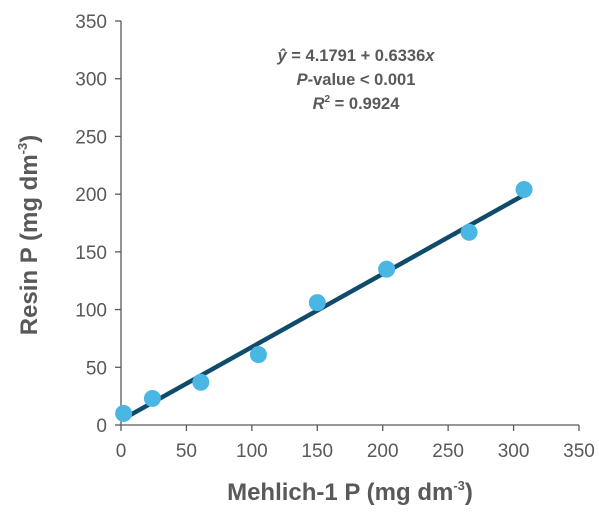 This screenshot has width=599, height=515. I want to click on x-tick-label: 150, so click(317, 451).